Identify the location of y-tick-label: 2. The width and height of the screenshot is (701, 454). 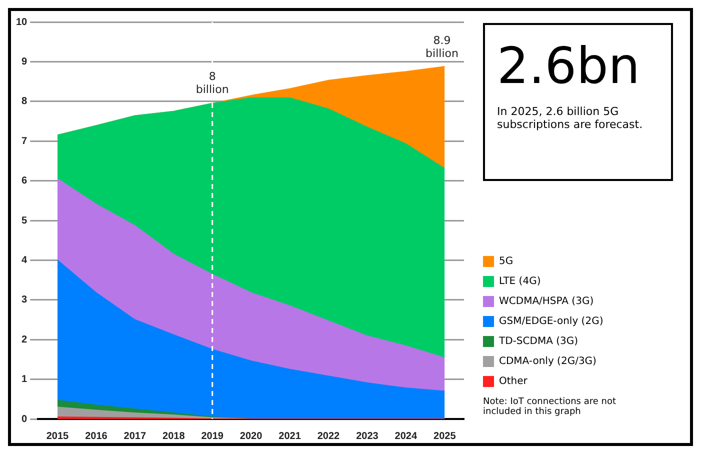
(25, 340).